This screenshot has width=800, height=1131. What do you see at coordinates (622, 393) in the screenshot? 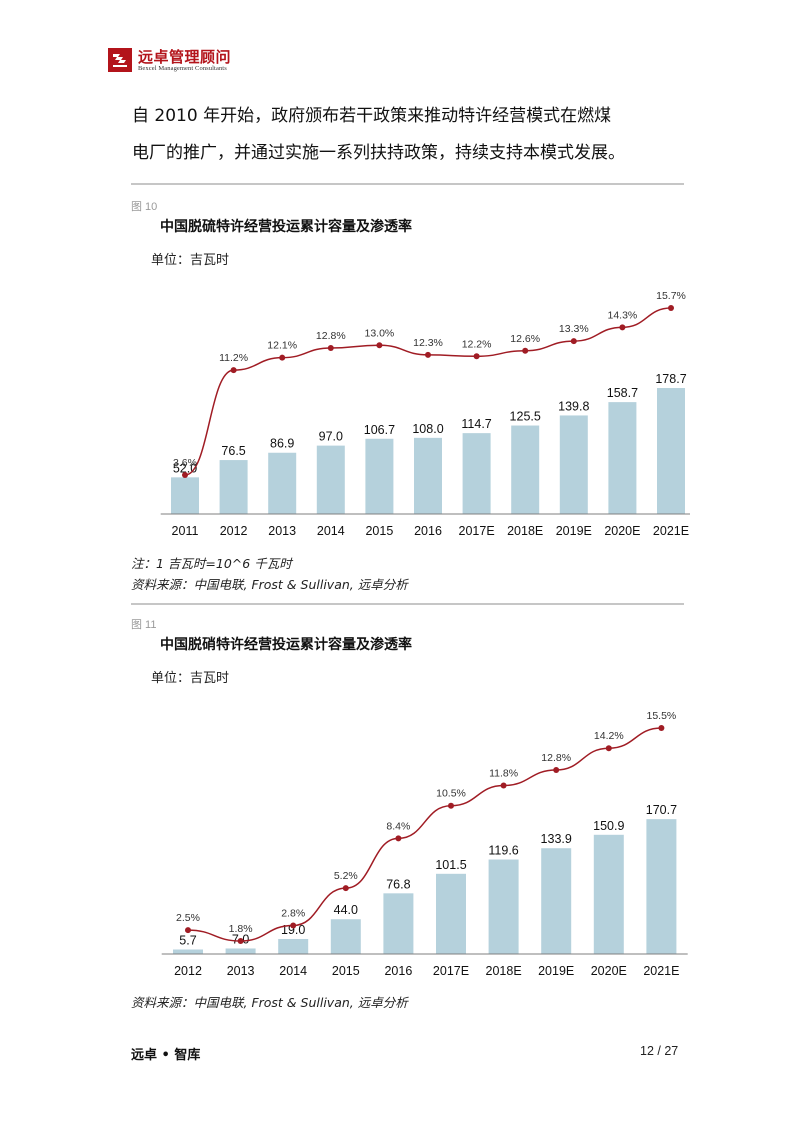
I see `bar-value-label: 158.7` at bounding box center [622, 393].